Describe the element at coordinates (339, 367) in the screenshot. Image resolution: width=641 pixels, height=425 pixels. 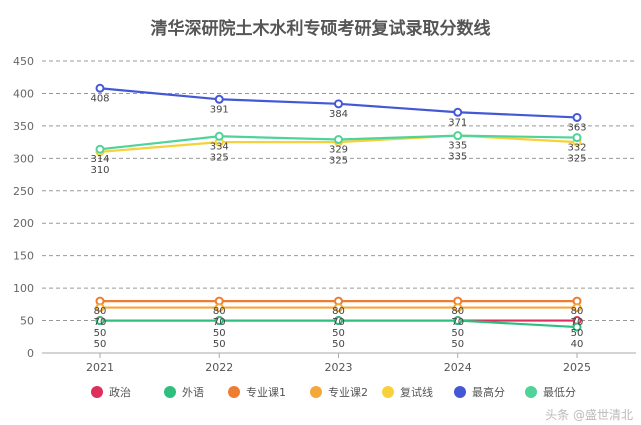
I see `x-tick-label: 2023` at that location.